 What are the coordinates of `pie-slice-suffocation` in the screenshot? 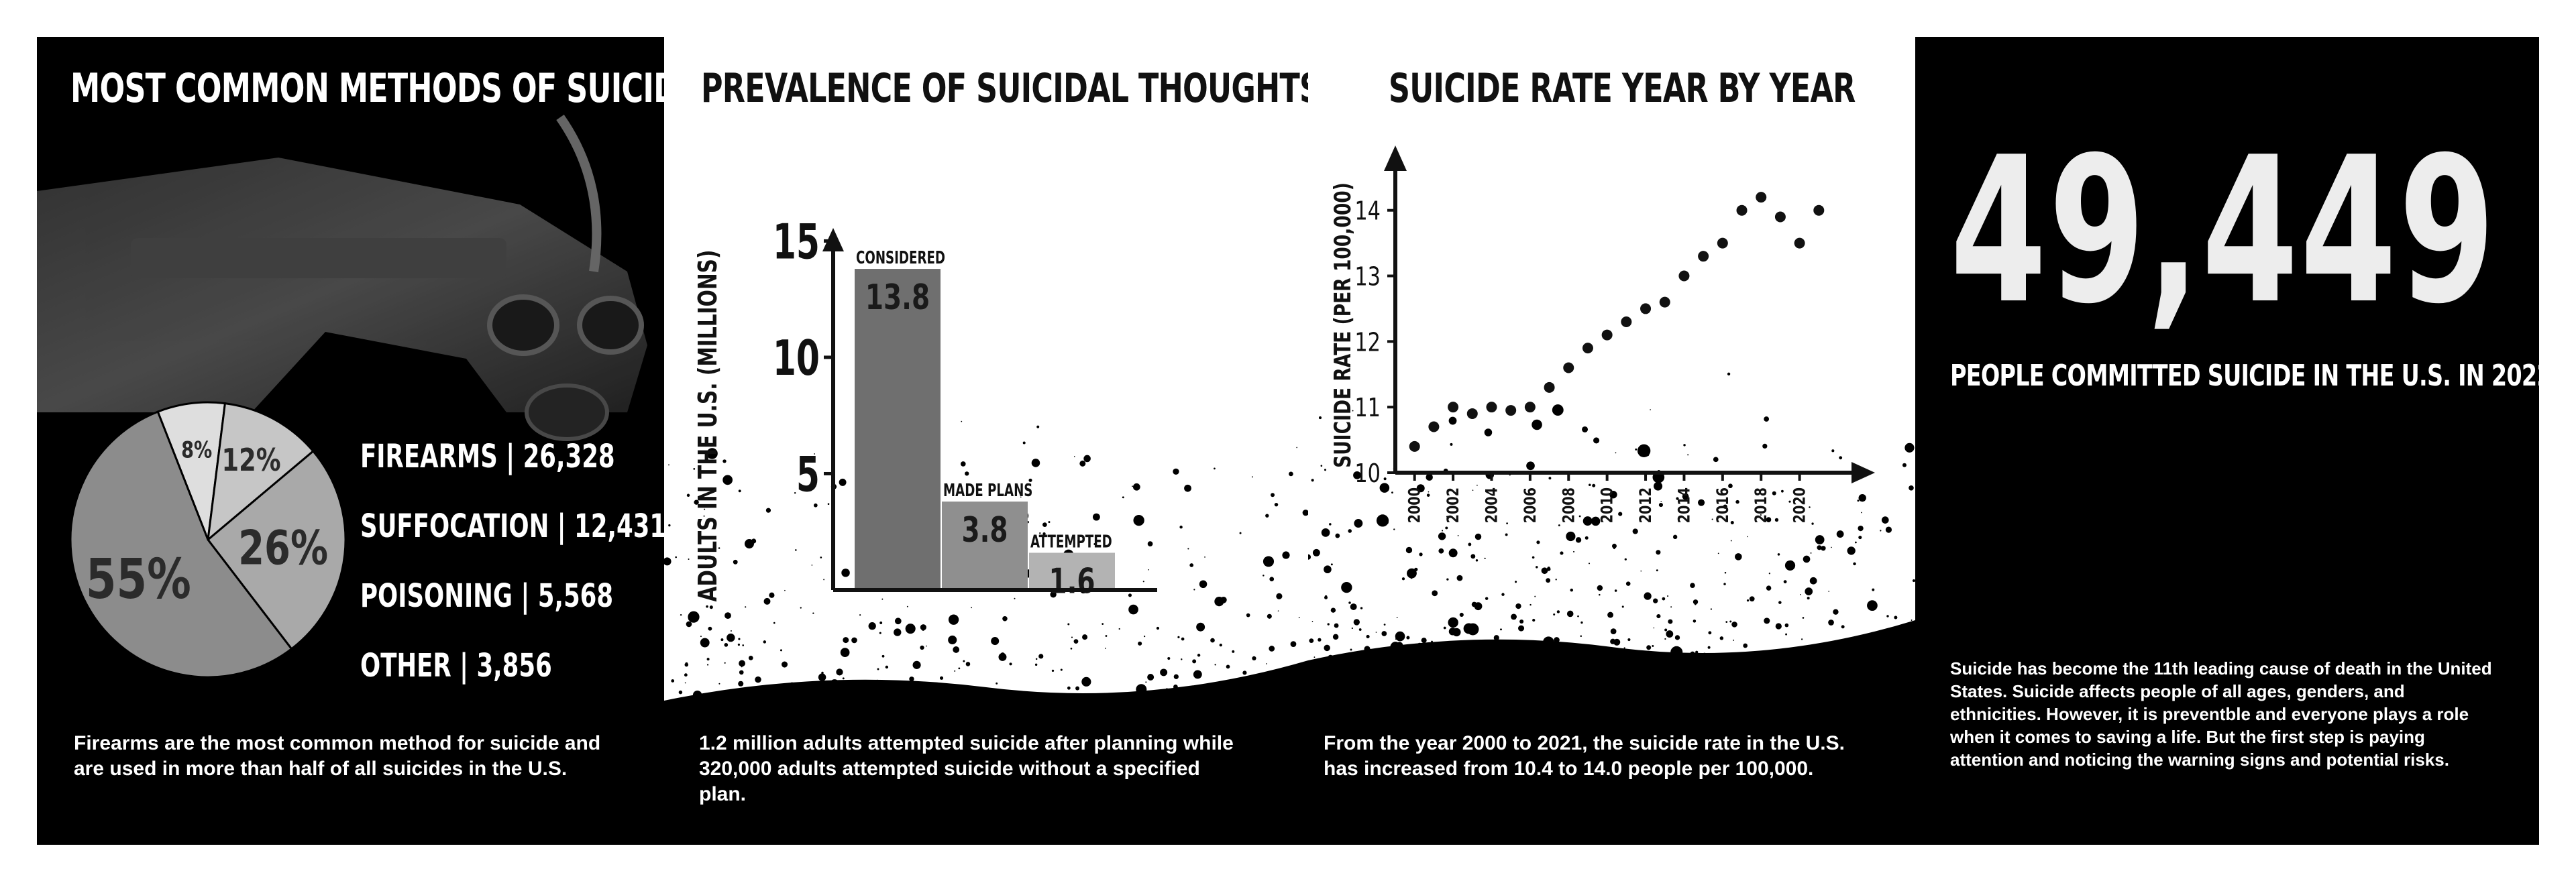 It's located at (276, 549).